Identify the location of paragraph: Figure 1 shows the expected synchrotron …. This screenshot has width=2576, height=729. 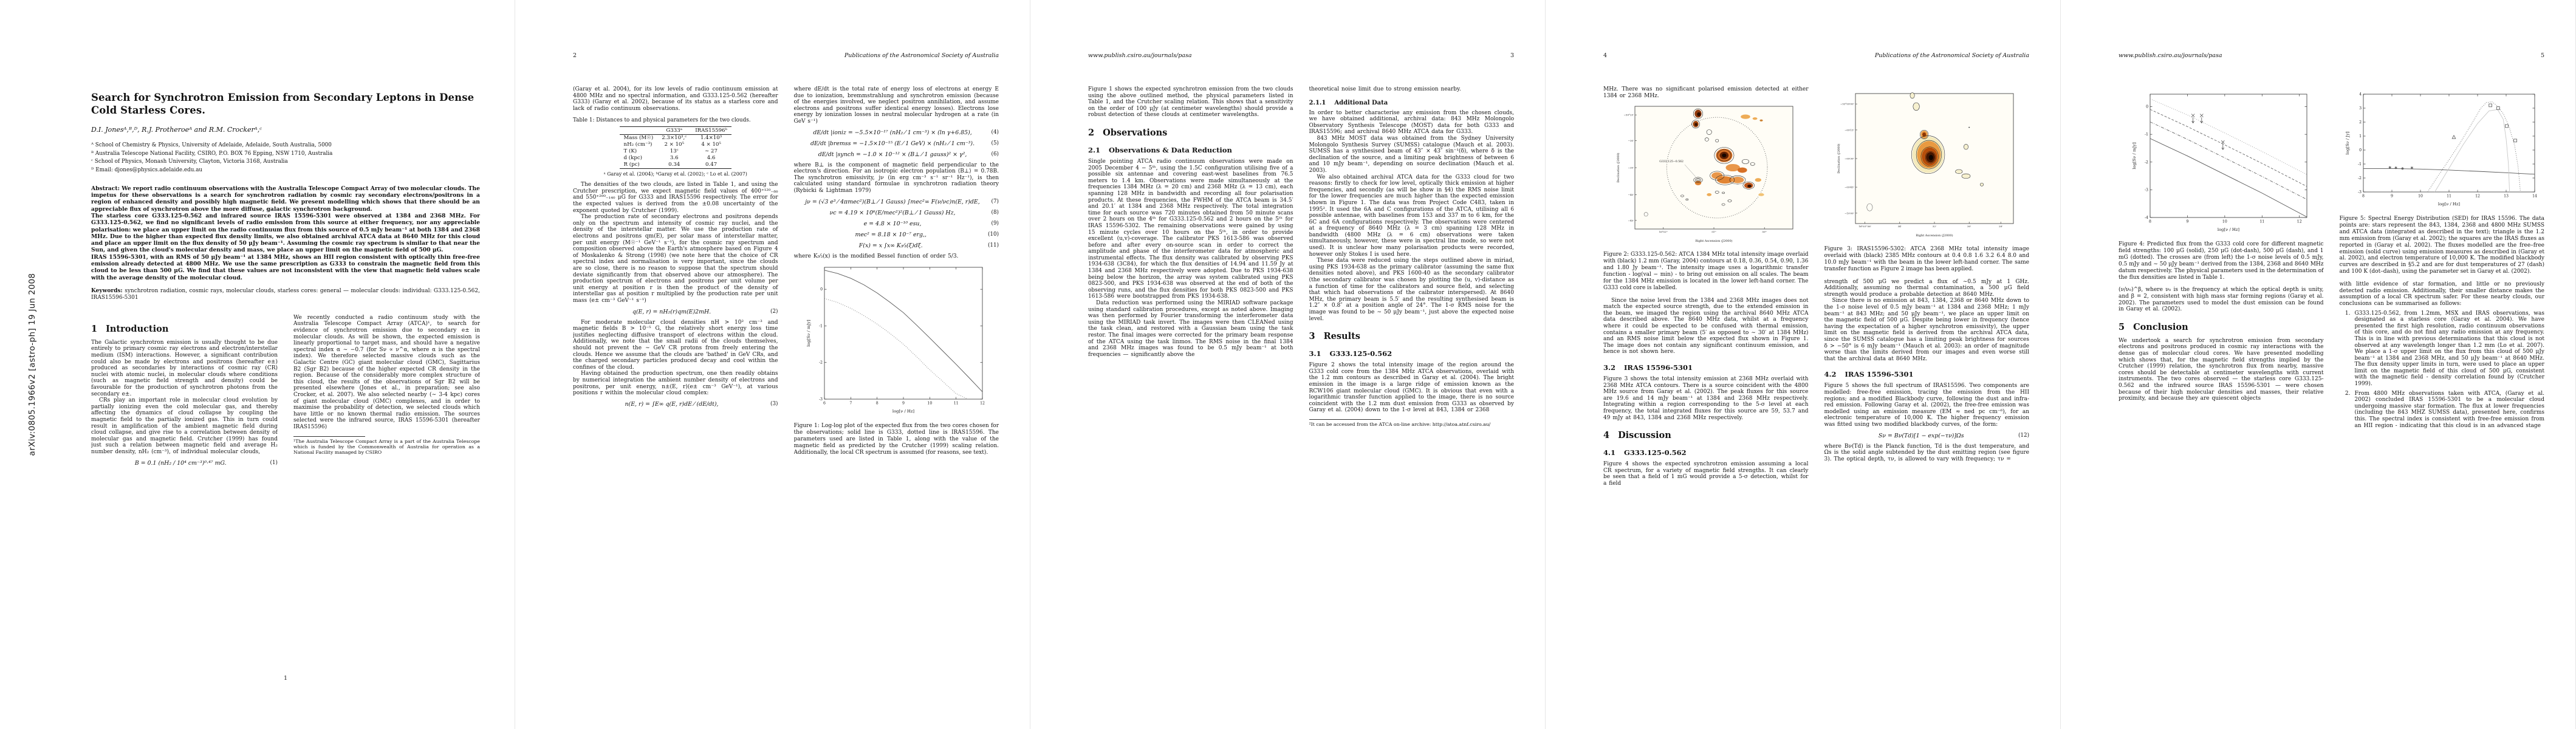
(1190, 102).